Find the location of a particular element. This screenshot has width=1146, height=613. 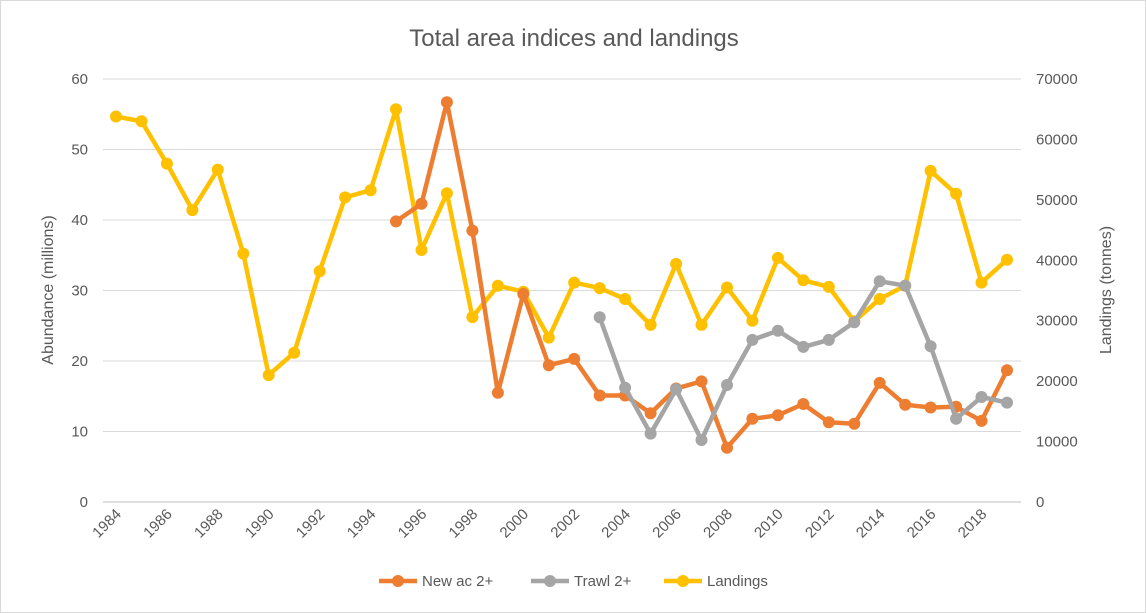

y-tick-label: 40 is located at coordinates (79, 220).